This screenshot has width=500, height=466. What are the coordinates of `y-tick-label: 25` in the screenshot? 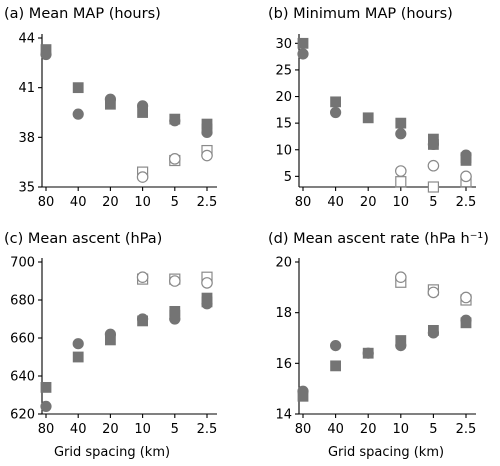 It's located at (283, 70).